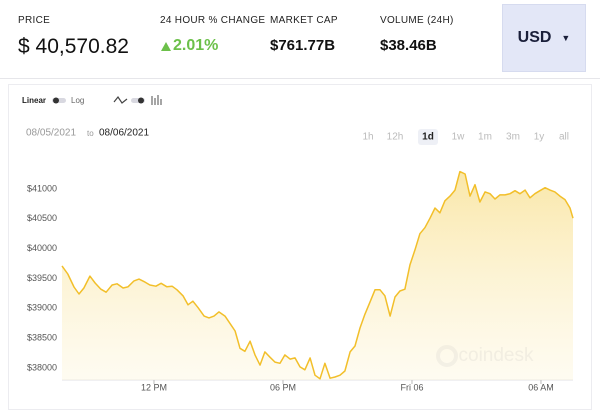 Image resolution: width=600 pixels, height=417 pixels. I want to click on range-button: 1h, so click(367, 137).